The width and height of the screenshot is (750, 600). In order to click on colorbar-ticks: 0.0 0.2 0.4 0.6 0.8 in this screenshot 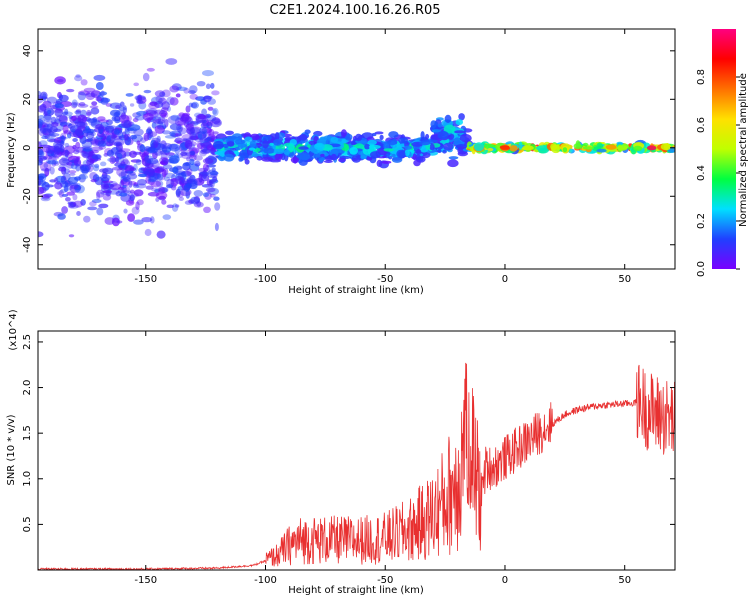, I will do `click(718, 173)`.